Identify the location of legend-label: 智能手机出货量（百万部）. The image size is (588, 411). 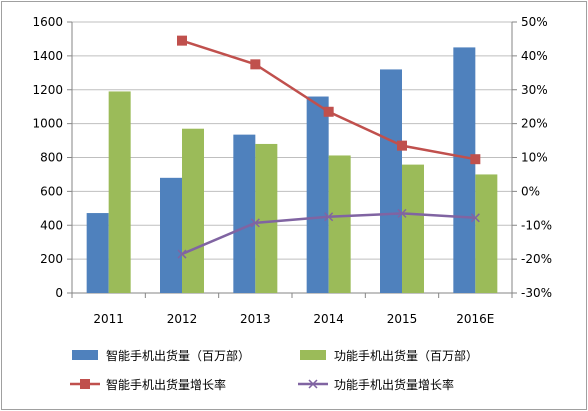
(178, 355).